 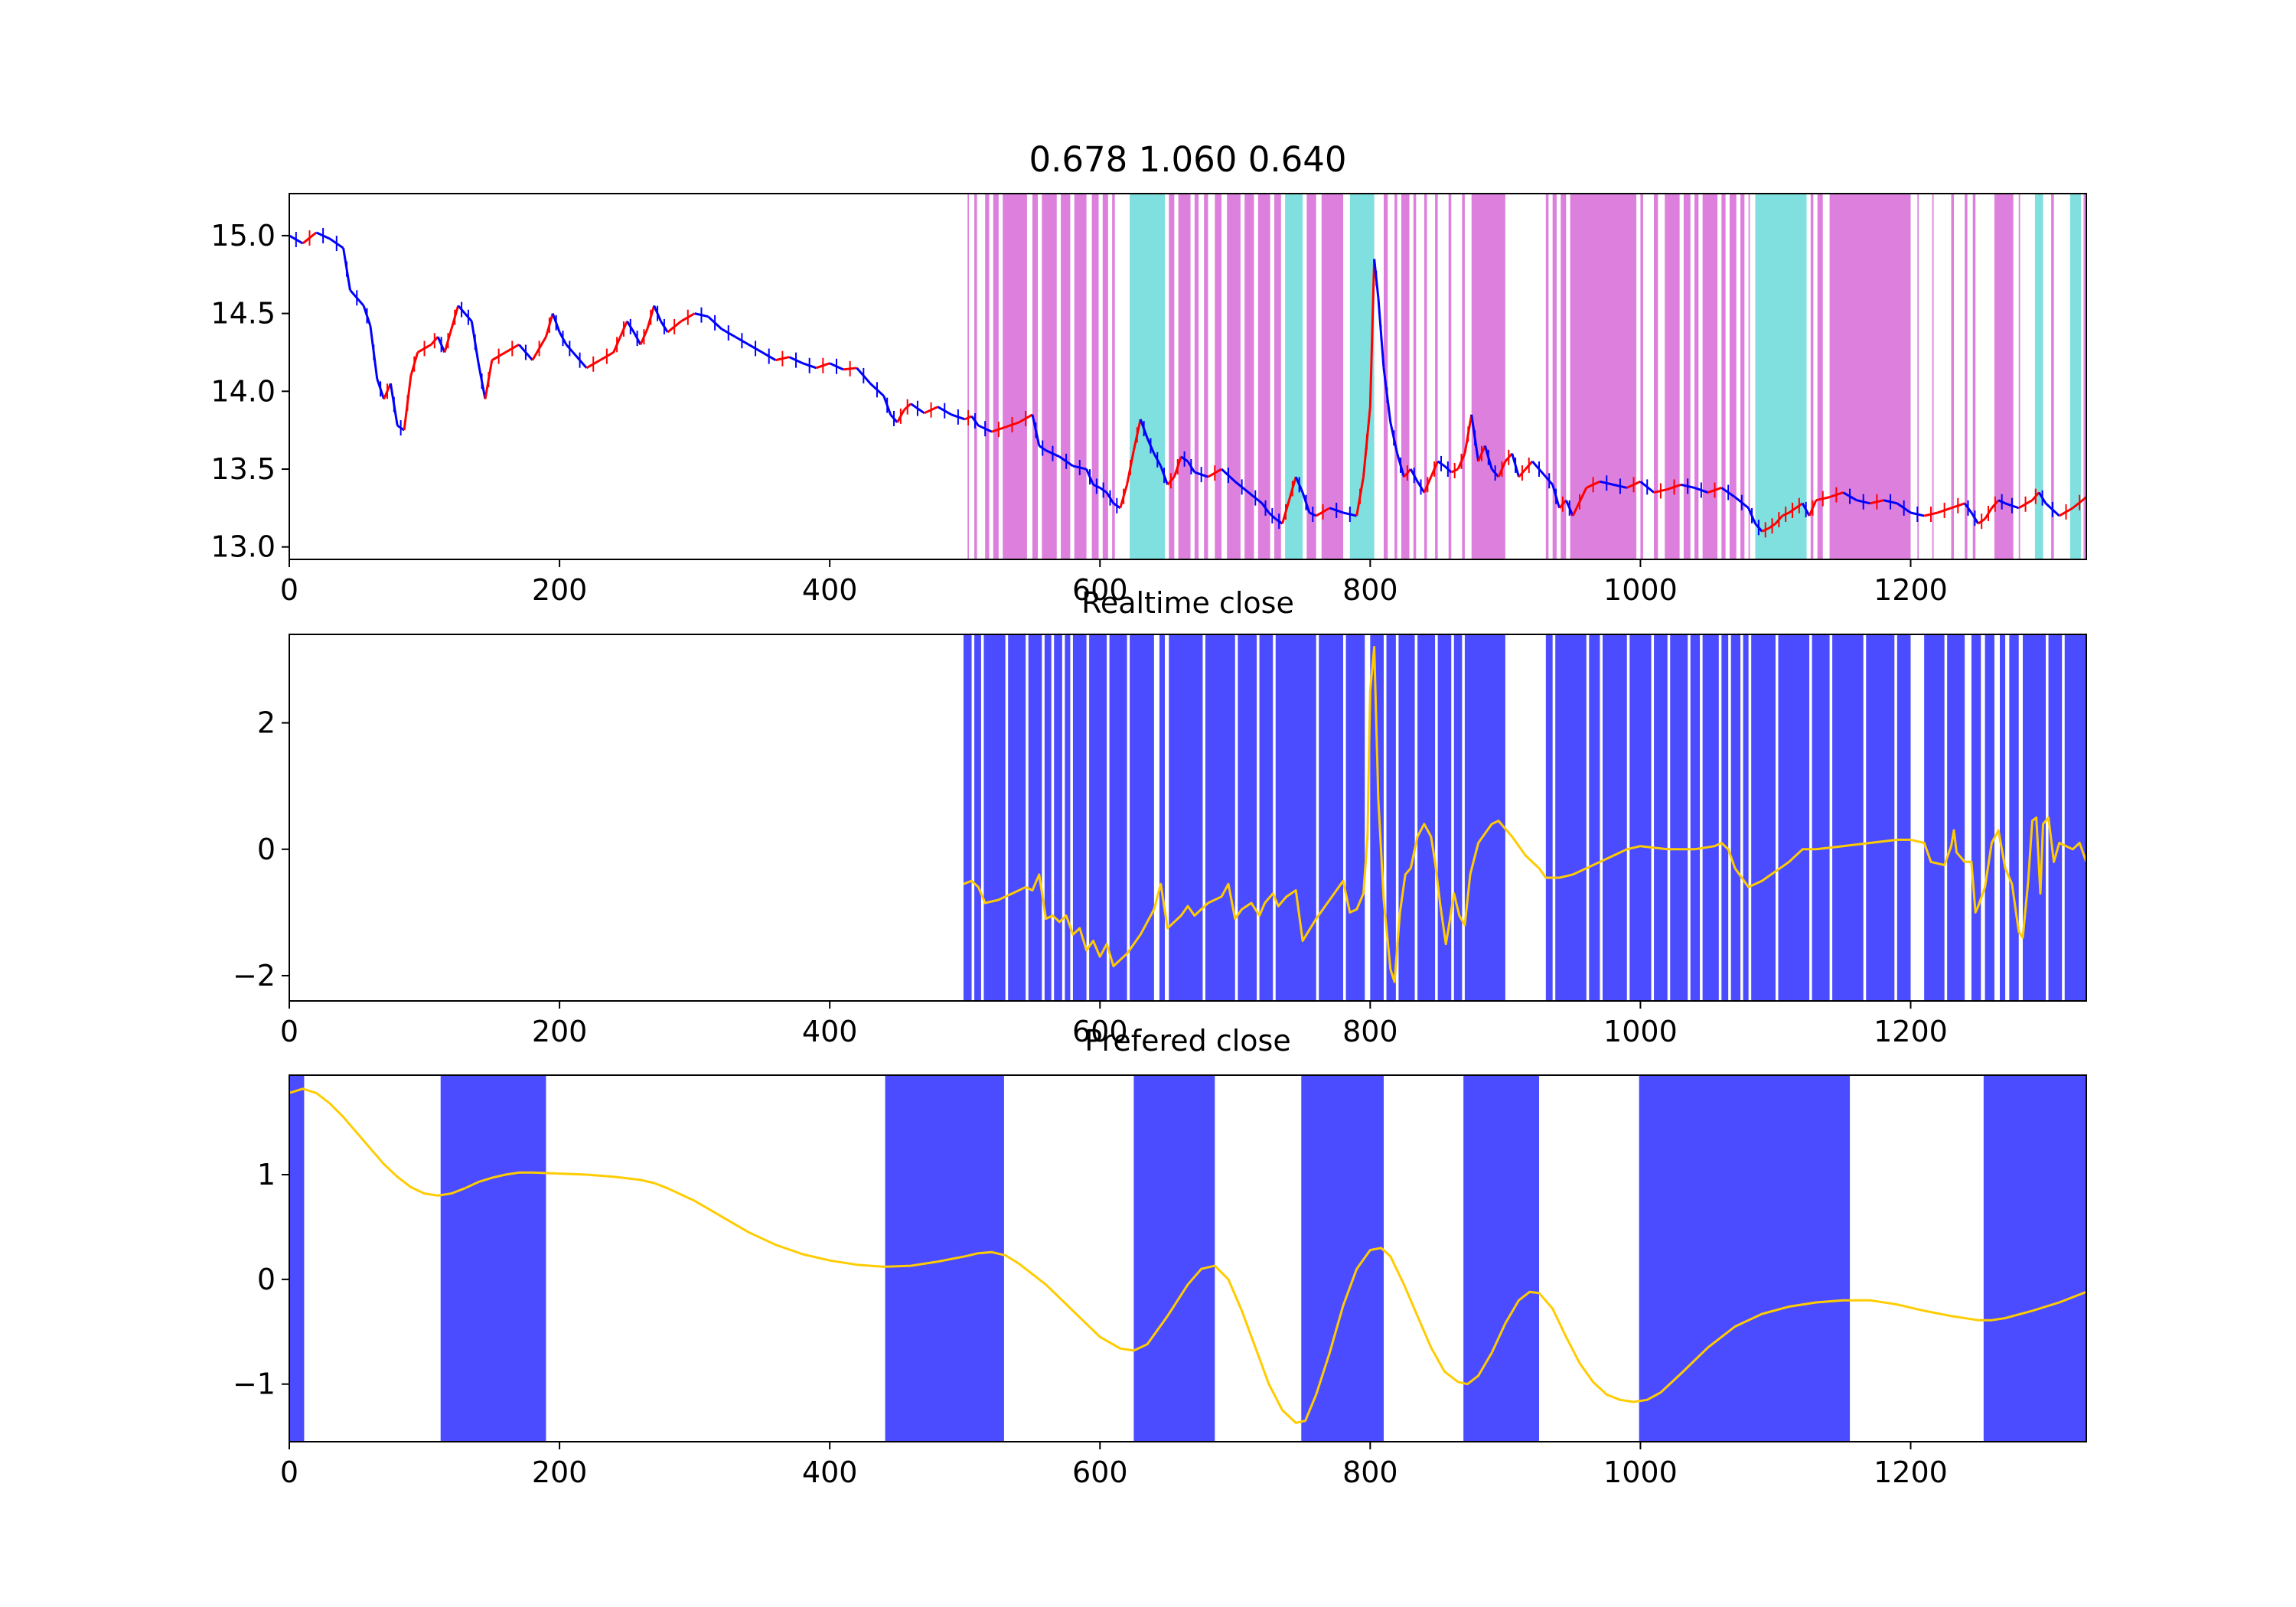 I want to click on realtime-xtick-label: 600, so click(x=1100, y=1031).